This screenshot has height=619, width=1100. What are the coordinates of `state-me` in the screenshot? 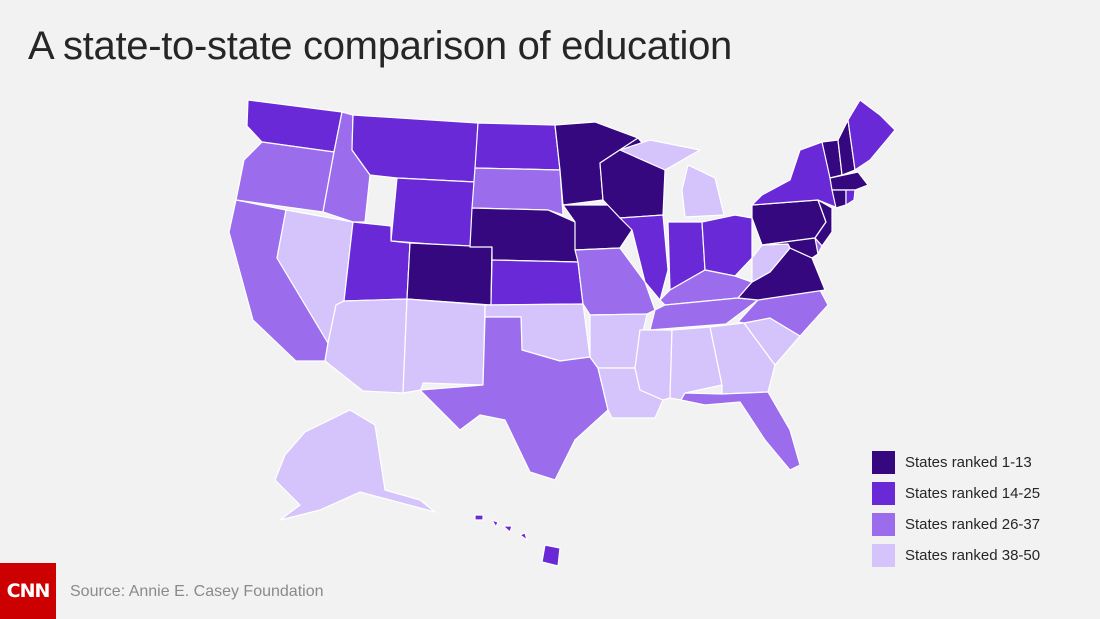 It's located at (871, 135).